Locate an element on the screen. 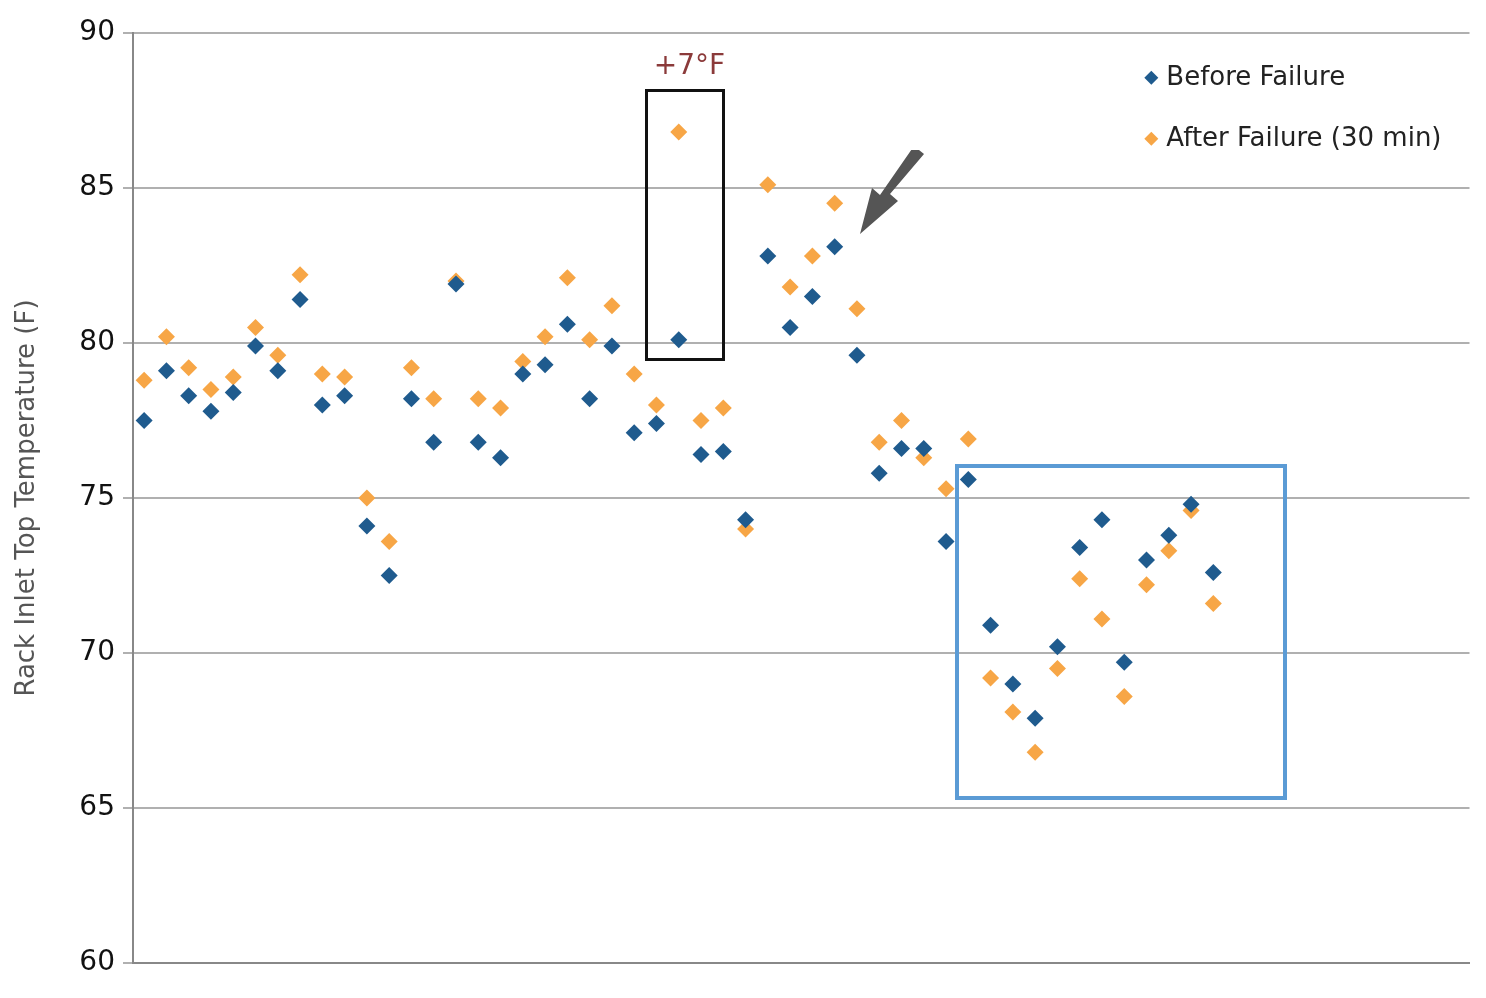 This screenshot has height=998, width=1486. y-tick-label: 65 is located at coordinates (97, 806).